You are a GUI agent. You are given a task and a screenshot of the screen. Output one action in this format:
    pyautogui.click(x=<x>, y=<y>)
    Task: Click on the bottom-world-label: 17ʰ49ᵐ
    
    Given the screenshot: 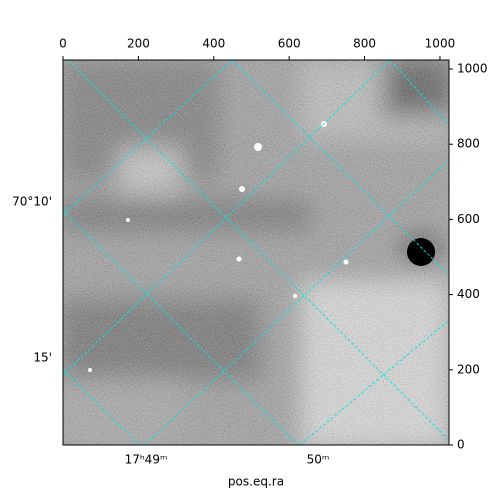 What is the action you would take?
    pyautogui.click(x=146, y=460)
    